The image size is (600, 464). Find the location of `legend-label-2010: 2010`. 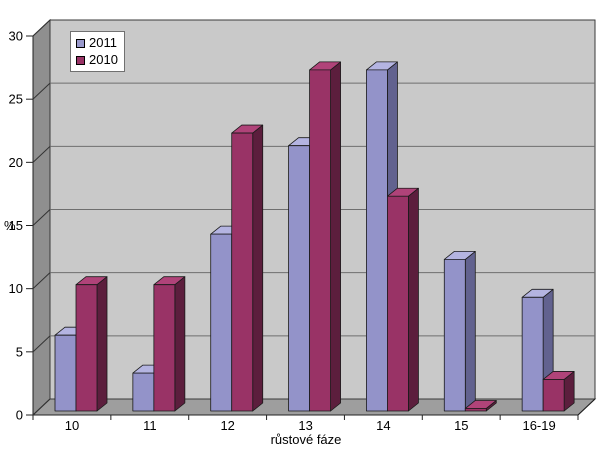

legend-label-2010: 2010 is located at coordinates (103, 59).